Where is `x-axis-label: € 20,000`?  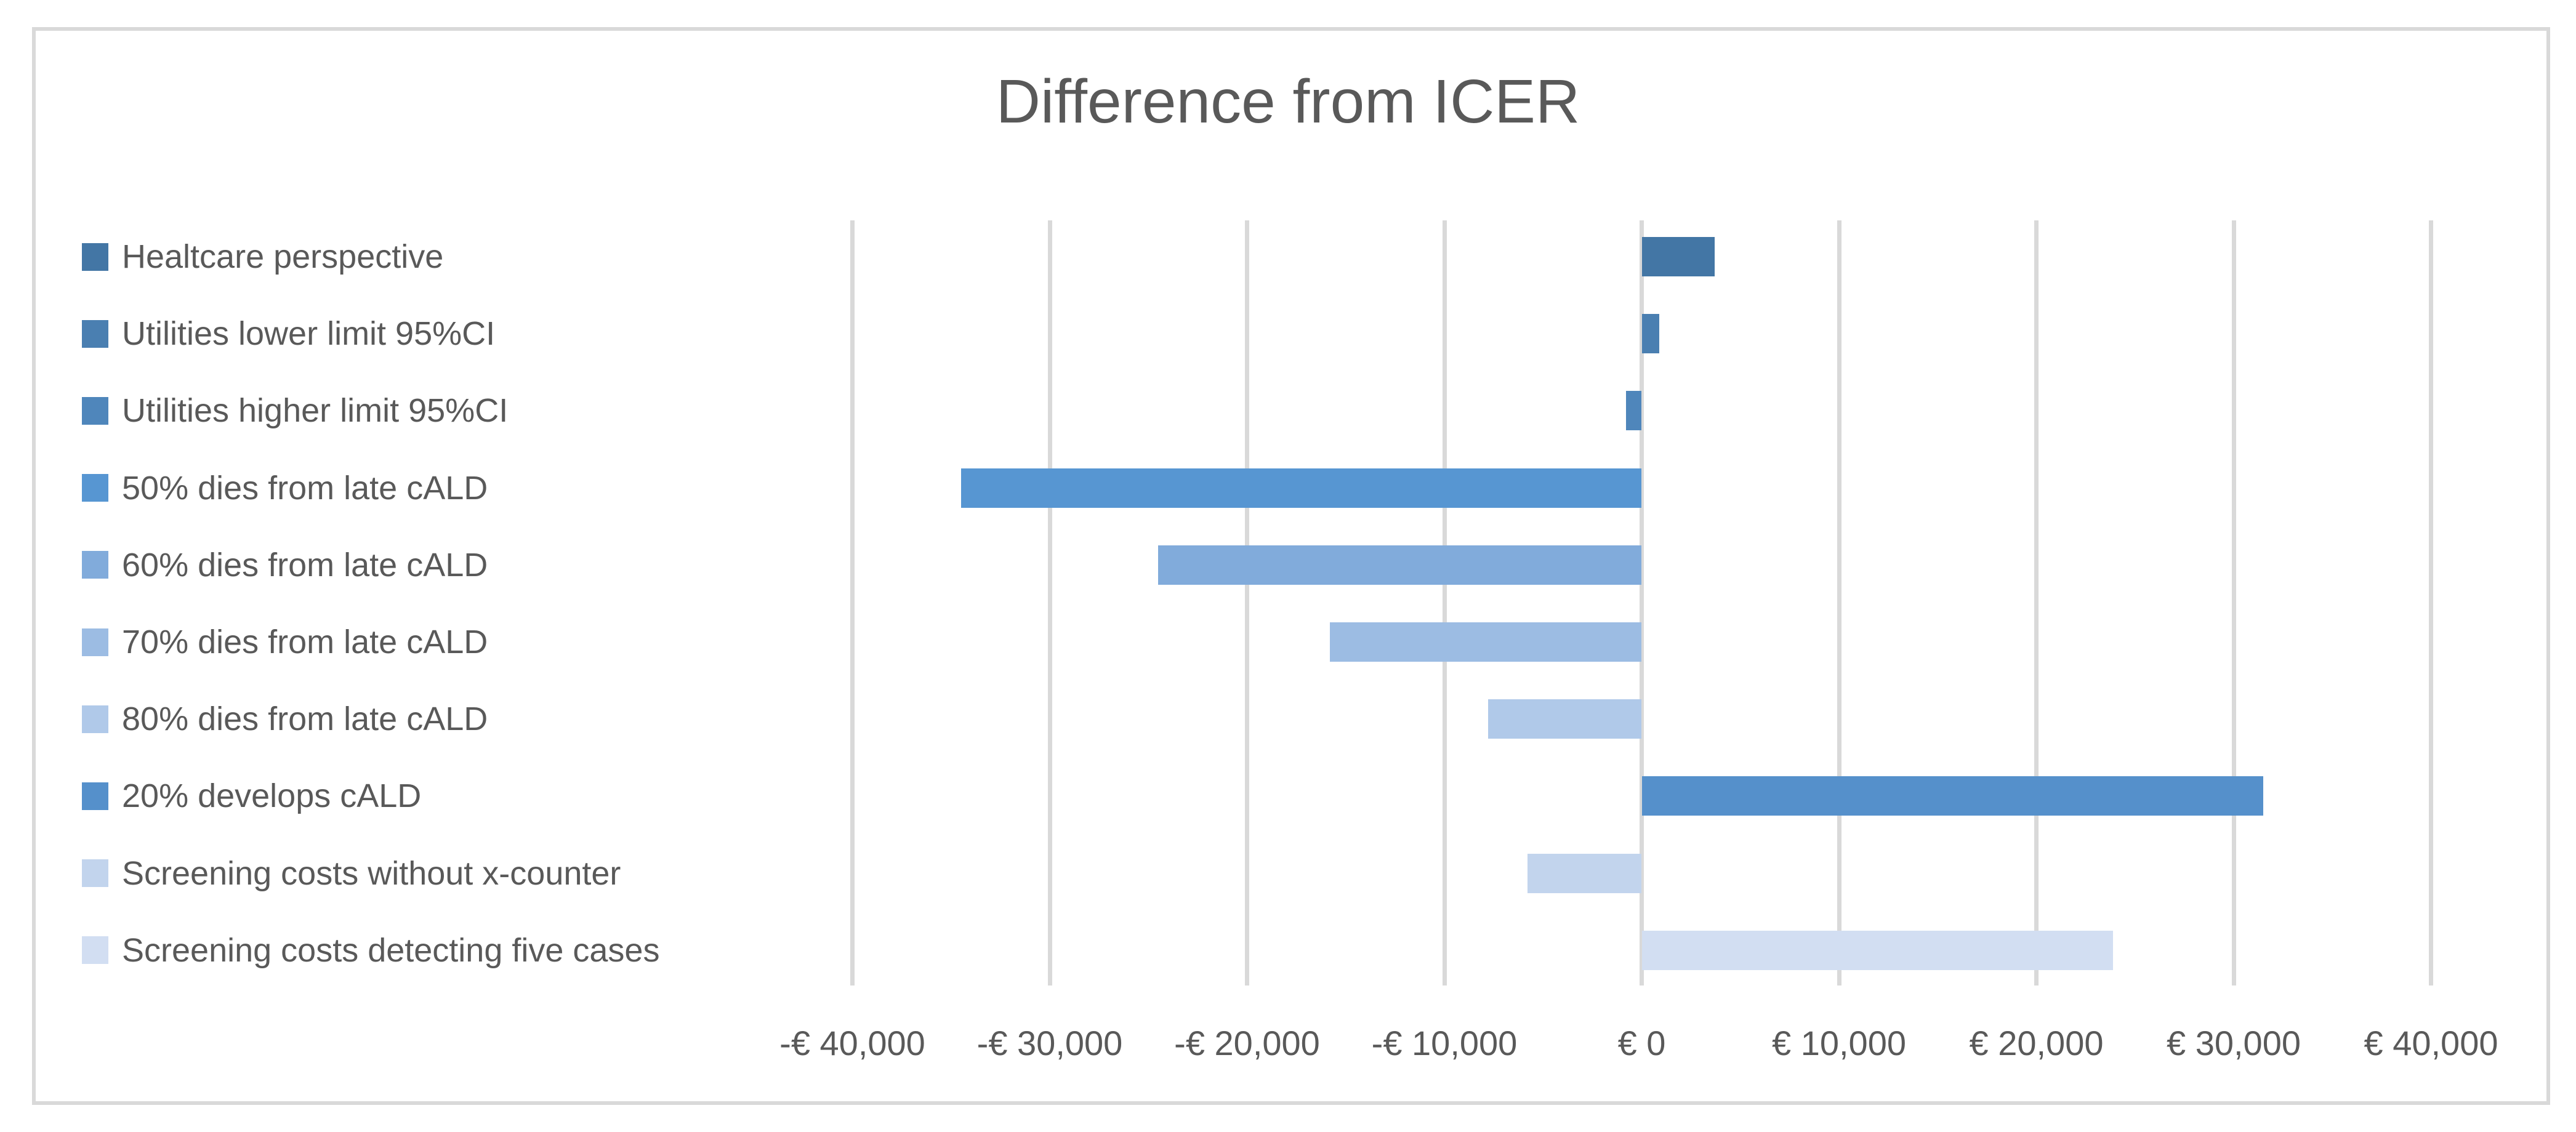 x-axis-label: € 20,000 is located at coordinates (2036, 1043).